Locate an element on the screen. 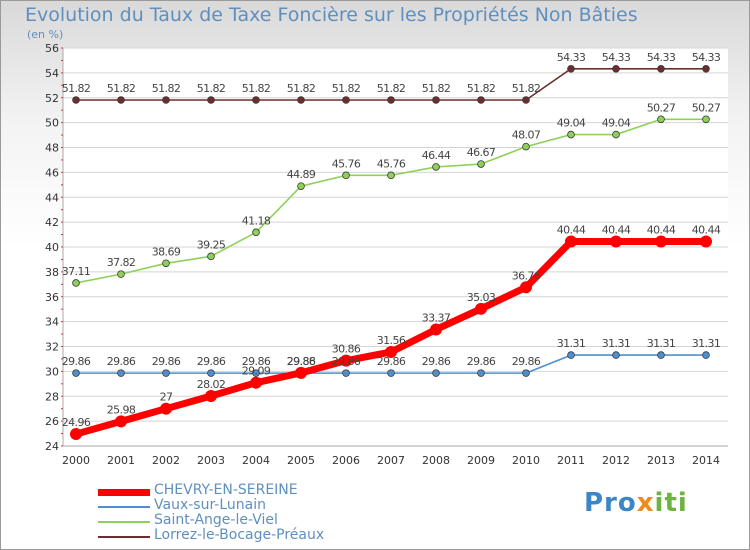 This screenshot has width=750, height=550. data-label: 29.09 is located at coordinates (256, 371).